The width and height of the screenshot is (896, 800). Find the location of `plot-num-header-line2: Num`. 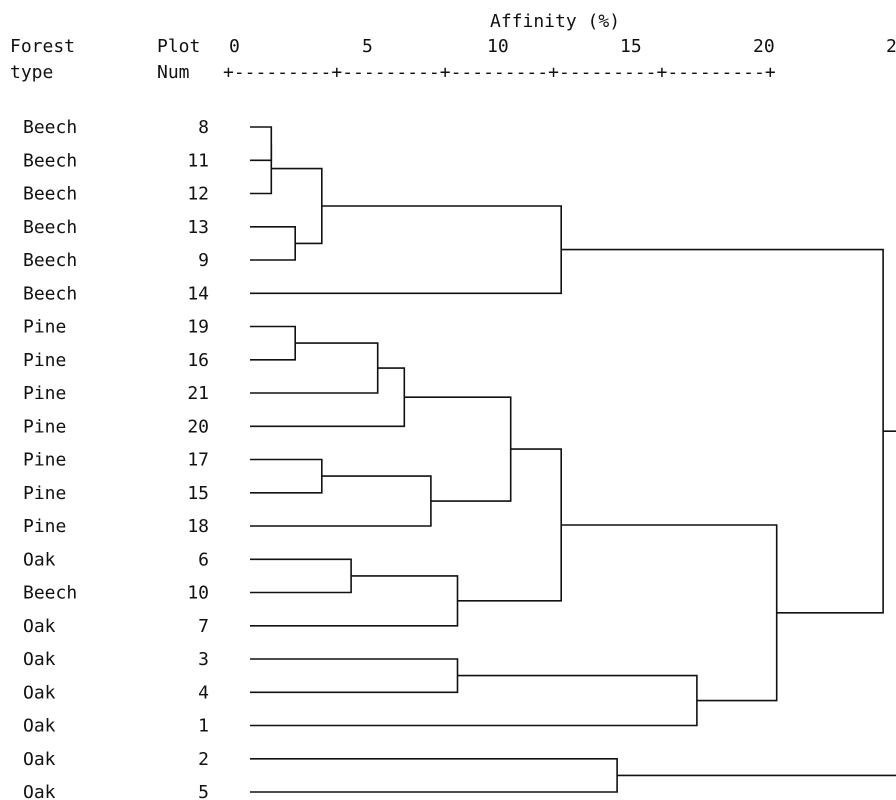

plot-num-header-line2: Num is located at coordinates (173, 72).